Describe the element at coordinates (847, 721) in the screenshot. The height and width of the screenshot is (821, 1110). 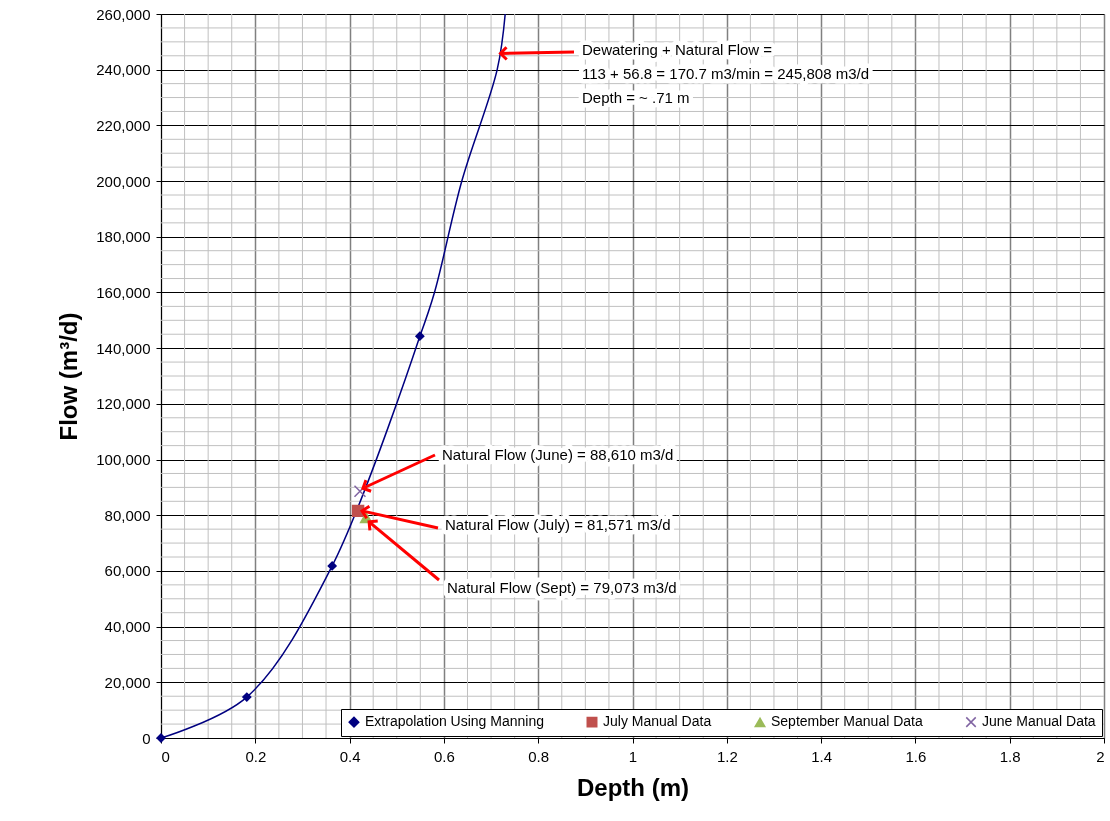
I see `legend-label: September Manual Data` at that location.